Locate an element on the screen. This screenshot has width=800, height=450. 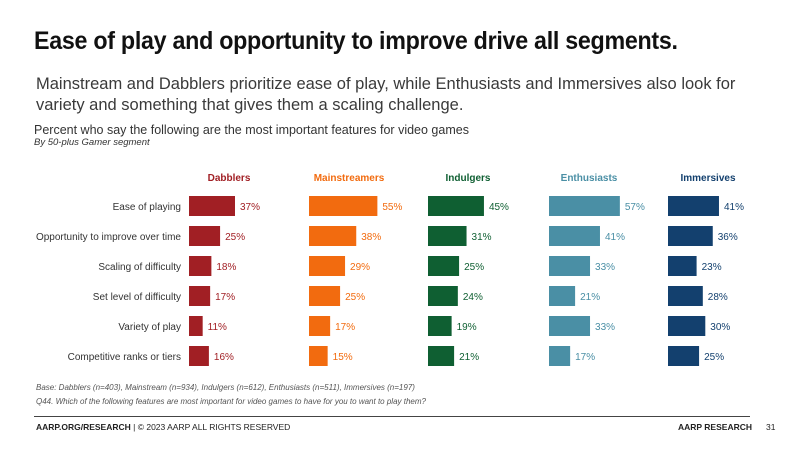
page-number: 31 is located at coordinates (771, 427).